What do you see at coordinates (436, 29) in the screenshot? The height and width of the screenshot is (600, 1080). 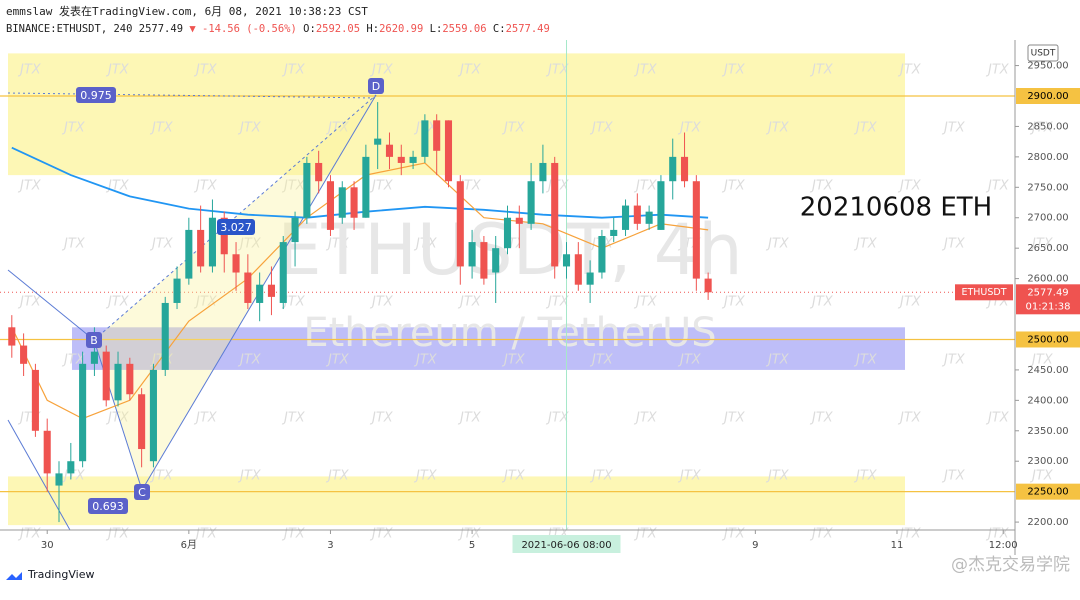 I see `ohlc-label: L:` at bounding box center [436, 29].